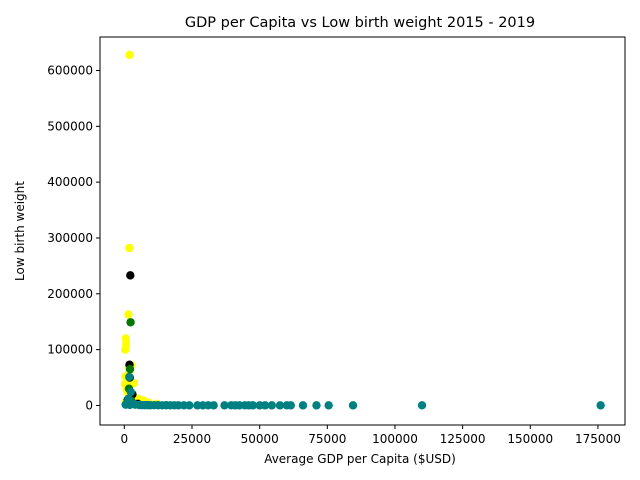 Image resolution: width=640 pixels, height=480 pixels. What do you see at coordinates (70, 182) in the screenshot?
I see `y-tick-label: 400000` at bounding box center [70, 182].